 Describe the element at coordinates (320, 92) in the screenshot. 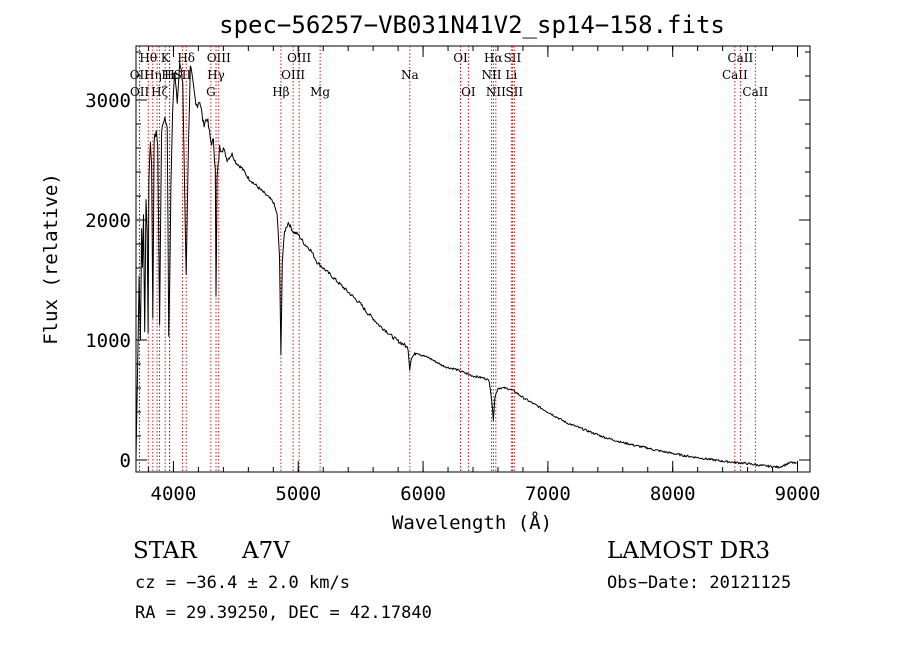

I see `line-marker-label: Mg` at that location.